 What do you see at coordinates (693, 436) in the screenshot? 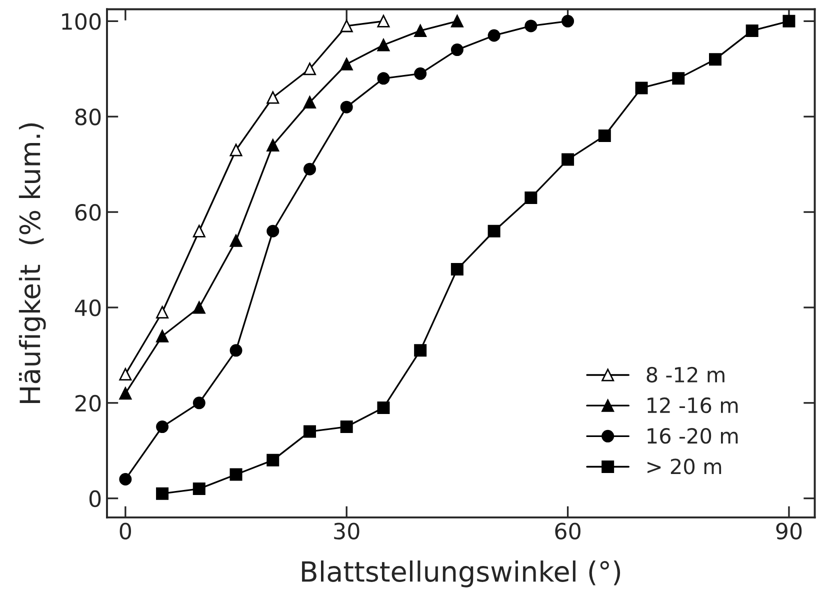
I see `legend-label: 16 -20 m` at bounding box center [693, 436].